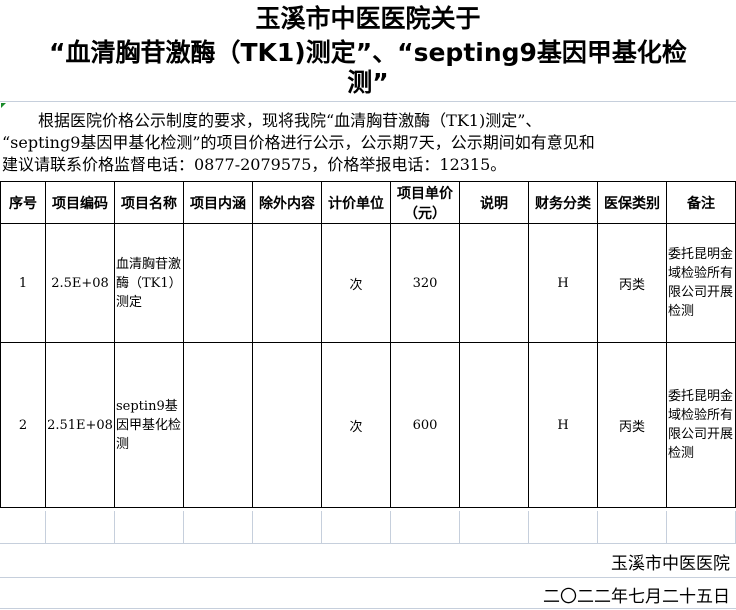  What do you see at coordinates (356, 202) in the screenshot?
I see `header-cell: 计价单位` at bounding box center [356, 202].